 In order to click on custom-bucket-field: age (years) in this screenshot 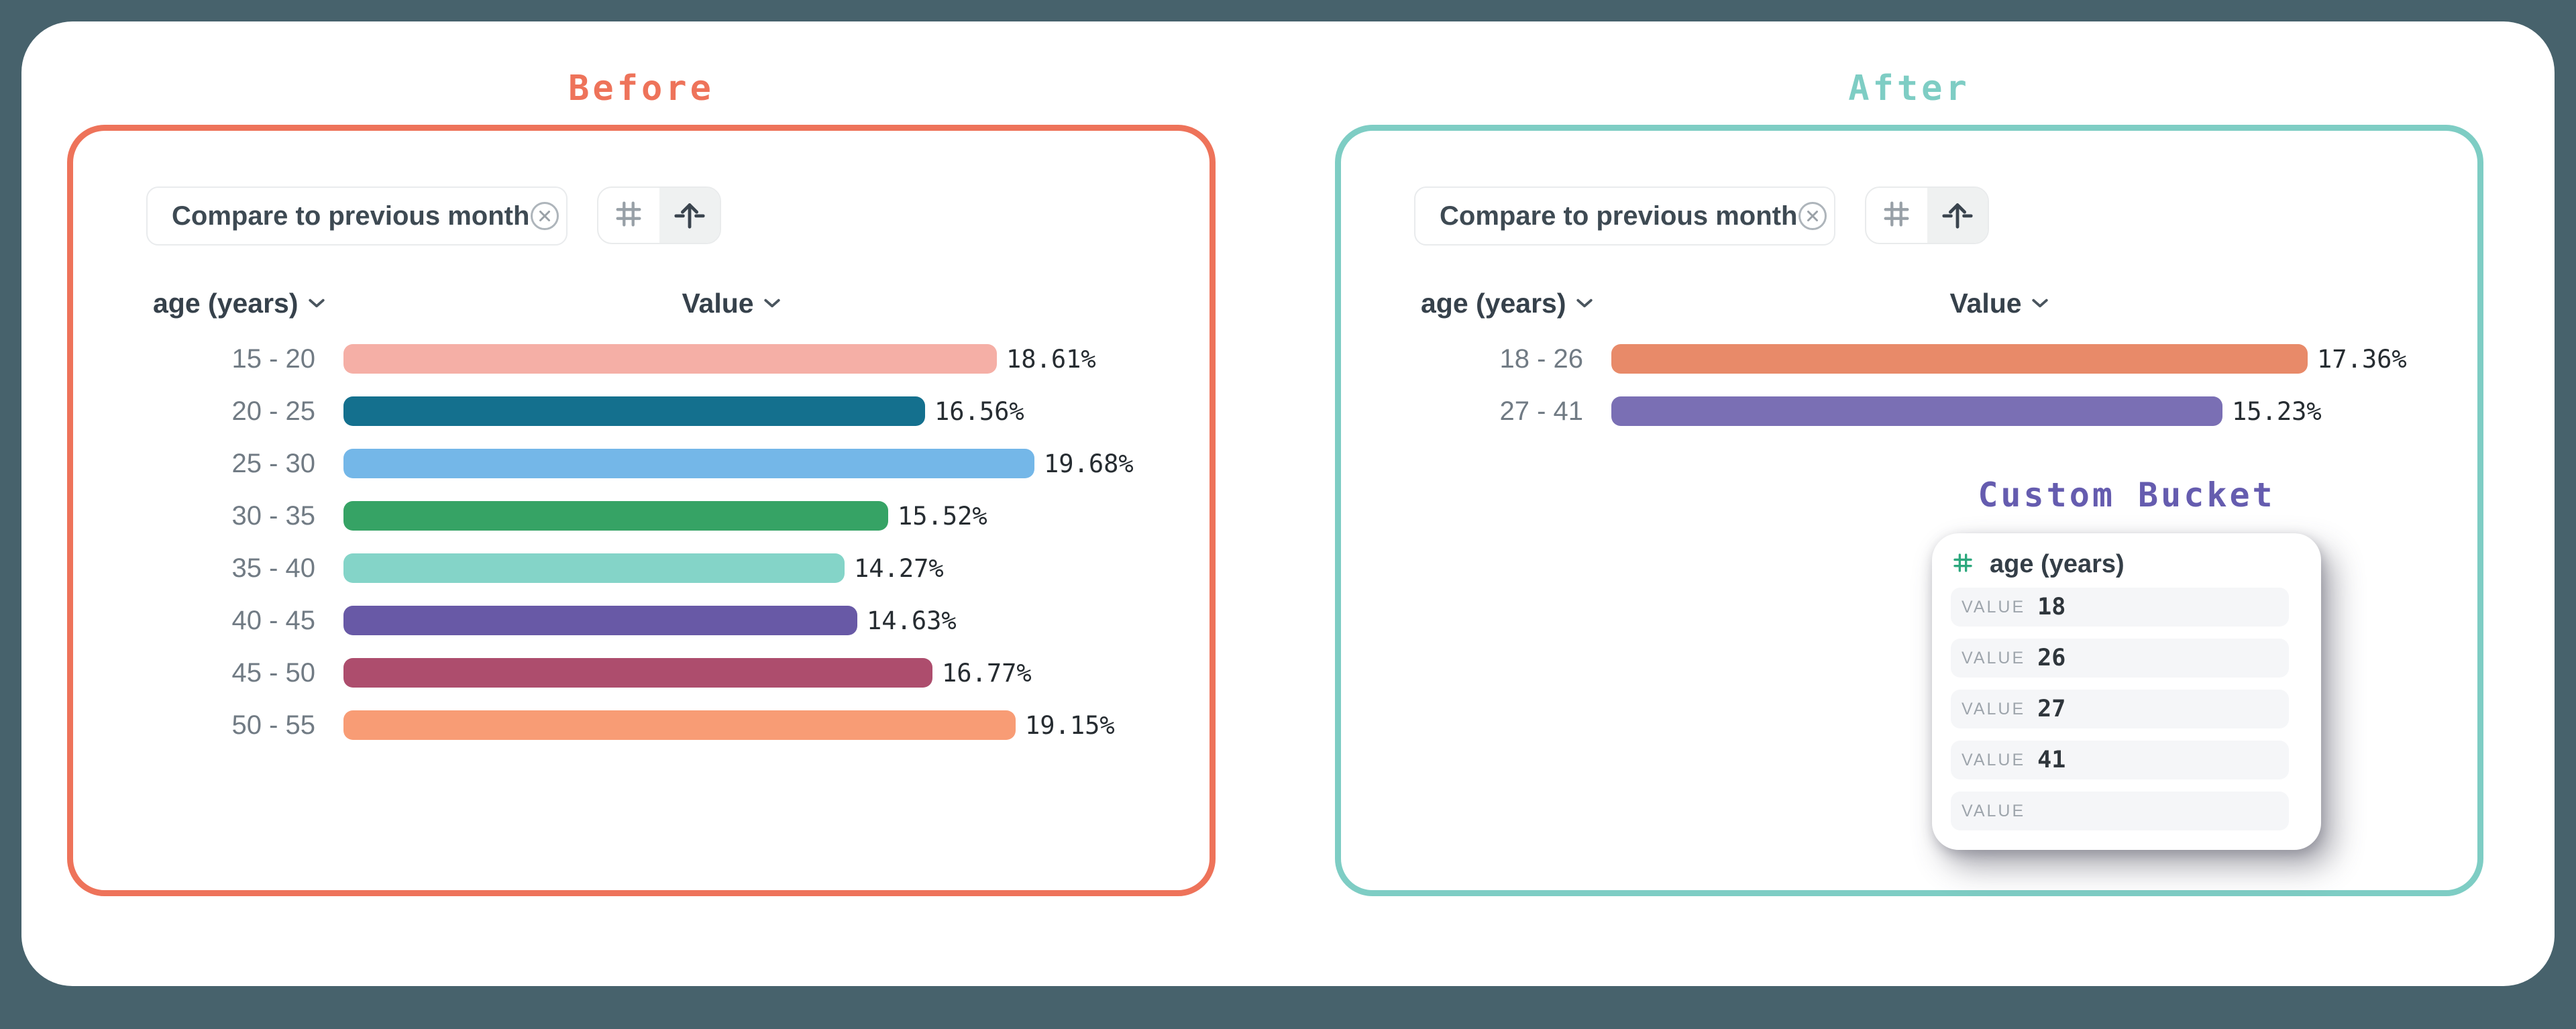, I will do `click(2038, 563)`.